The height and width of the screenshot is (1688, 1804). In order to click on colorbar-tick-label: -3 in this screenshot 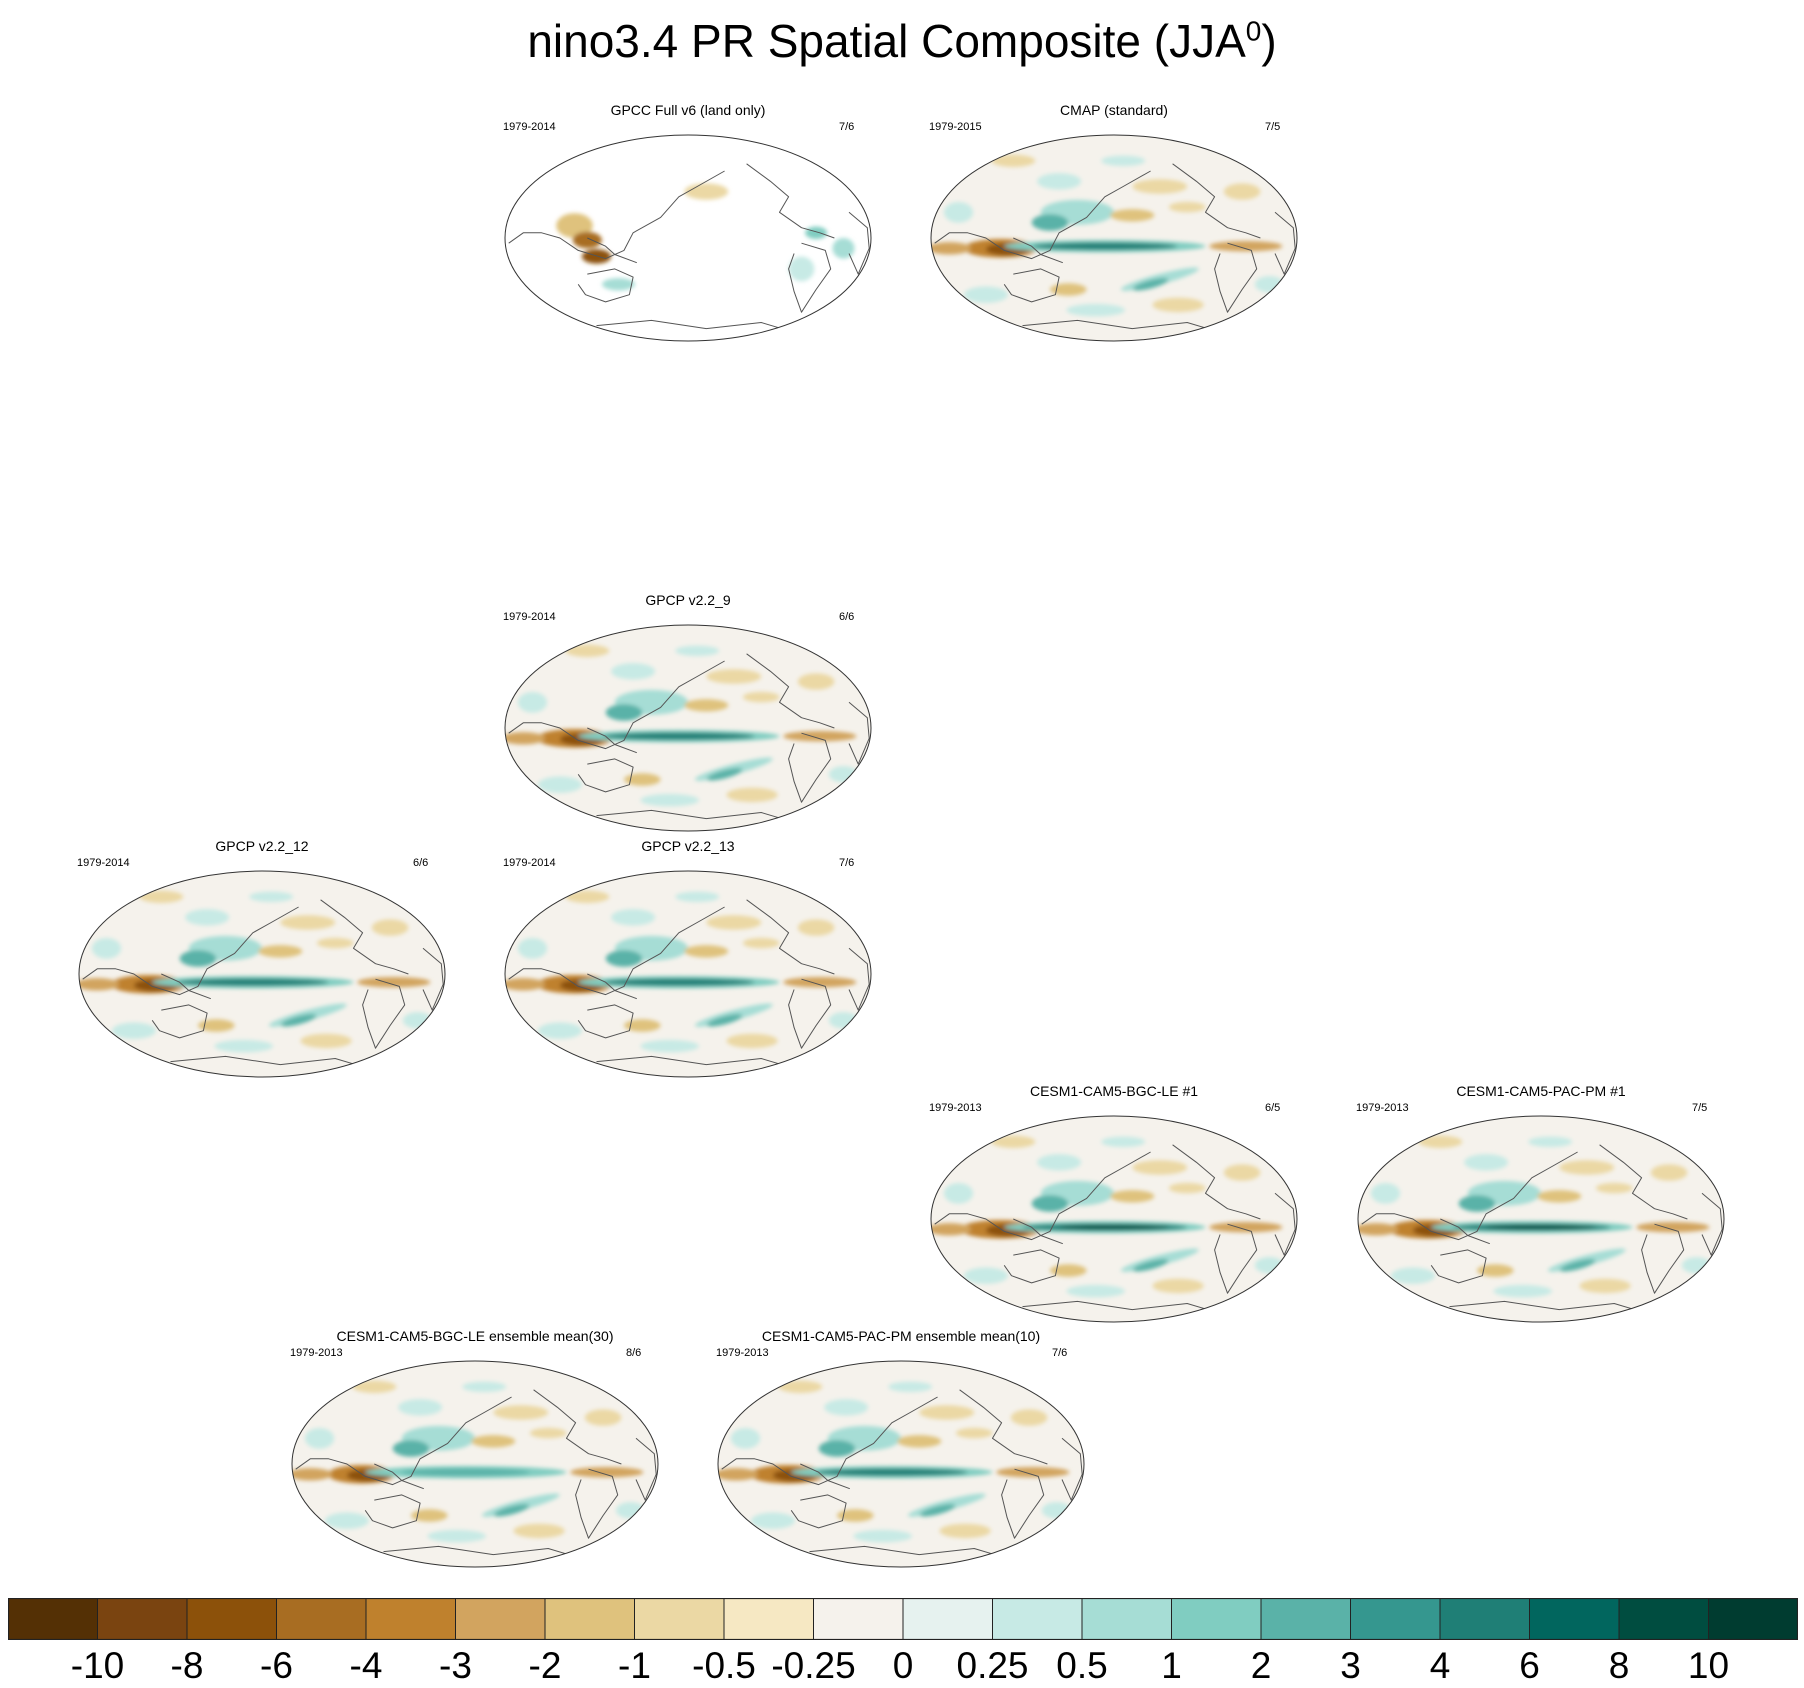, I will do `click(455, 1665)`.